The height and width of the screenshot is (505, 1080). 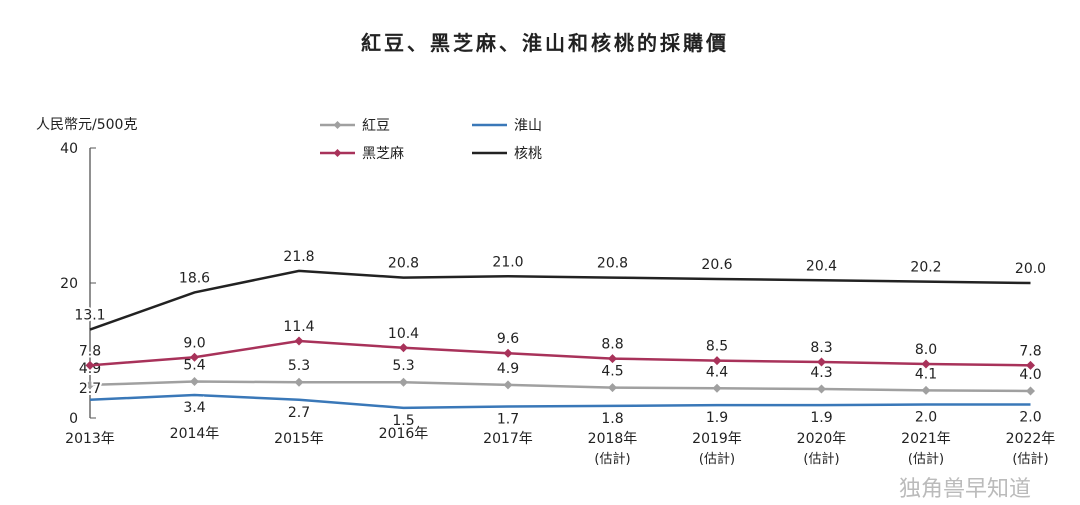 What do you see at coordinates (926, 350) in the screenshot?
I see `data-label: 8.0` at bounding box center [926, 350].